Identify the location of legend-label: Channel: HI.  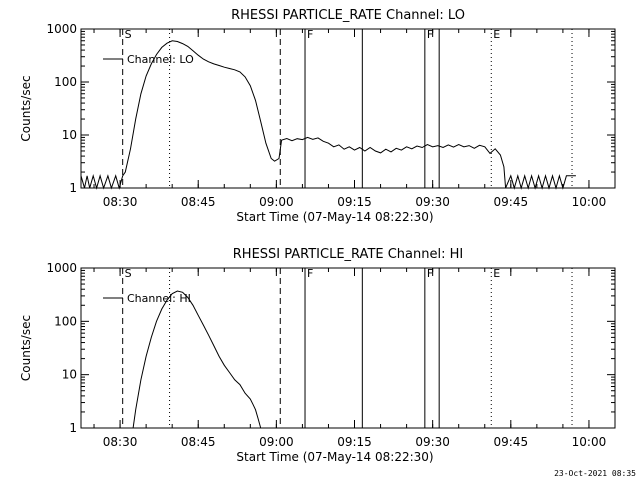
(159, 298).